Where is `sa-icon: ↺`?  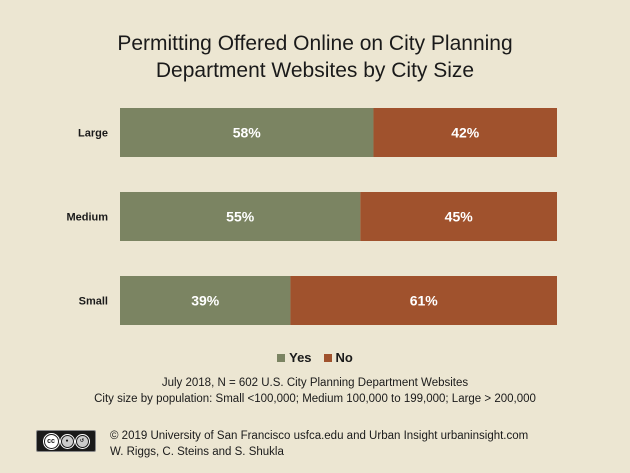 sa-icon: ↺ is located at coordinates (82, 441).